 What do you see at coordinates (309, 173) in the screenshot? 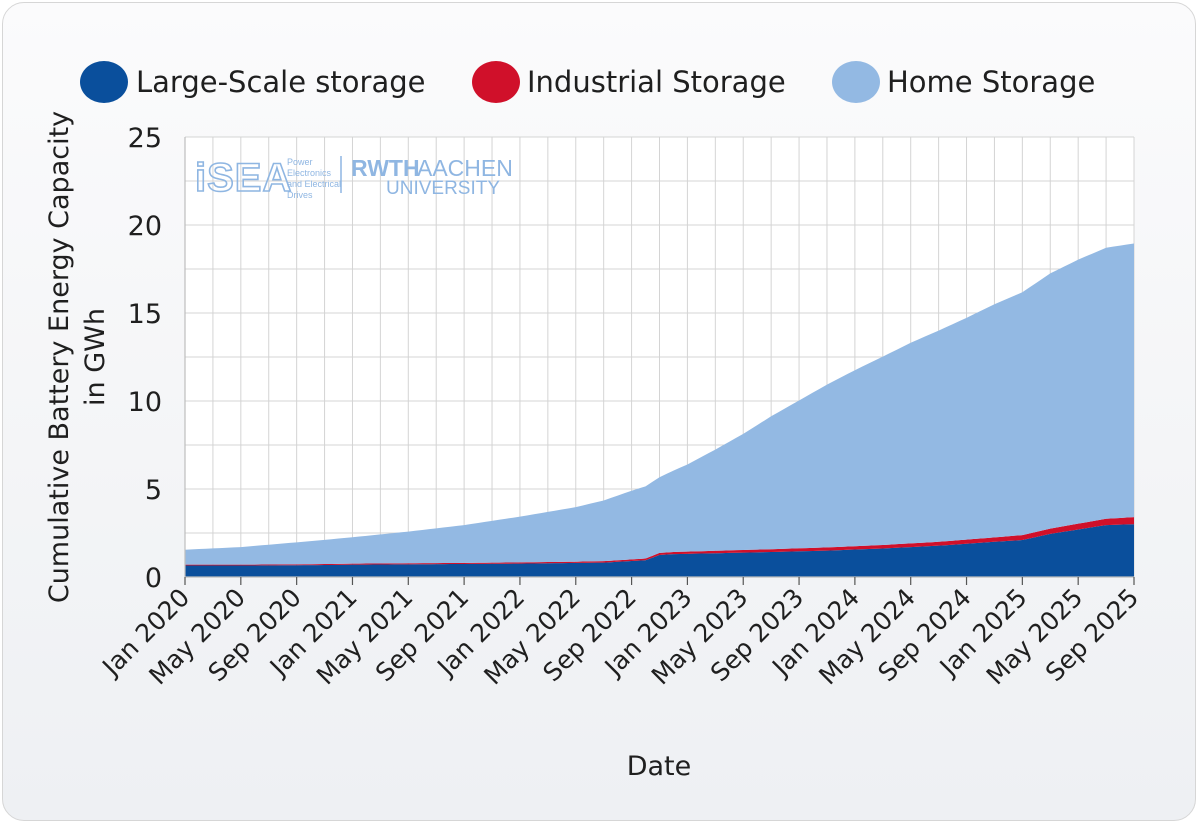
I see `isea-logo-sub-2: Electronics` at bounding box center [309, 173].